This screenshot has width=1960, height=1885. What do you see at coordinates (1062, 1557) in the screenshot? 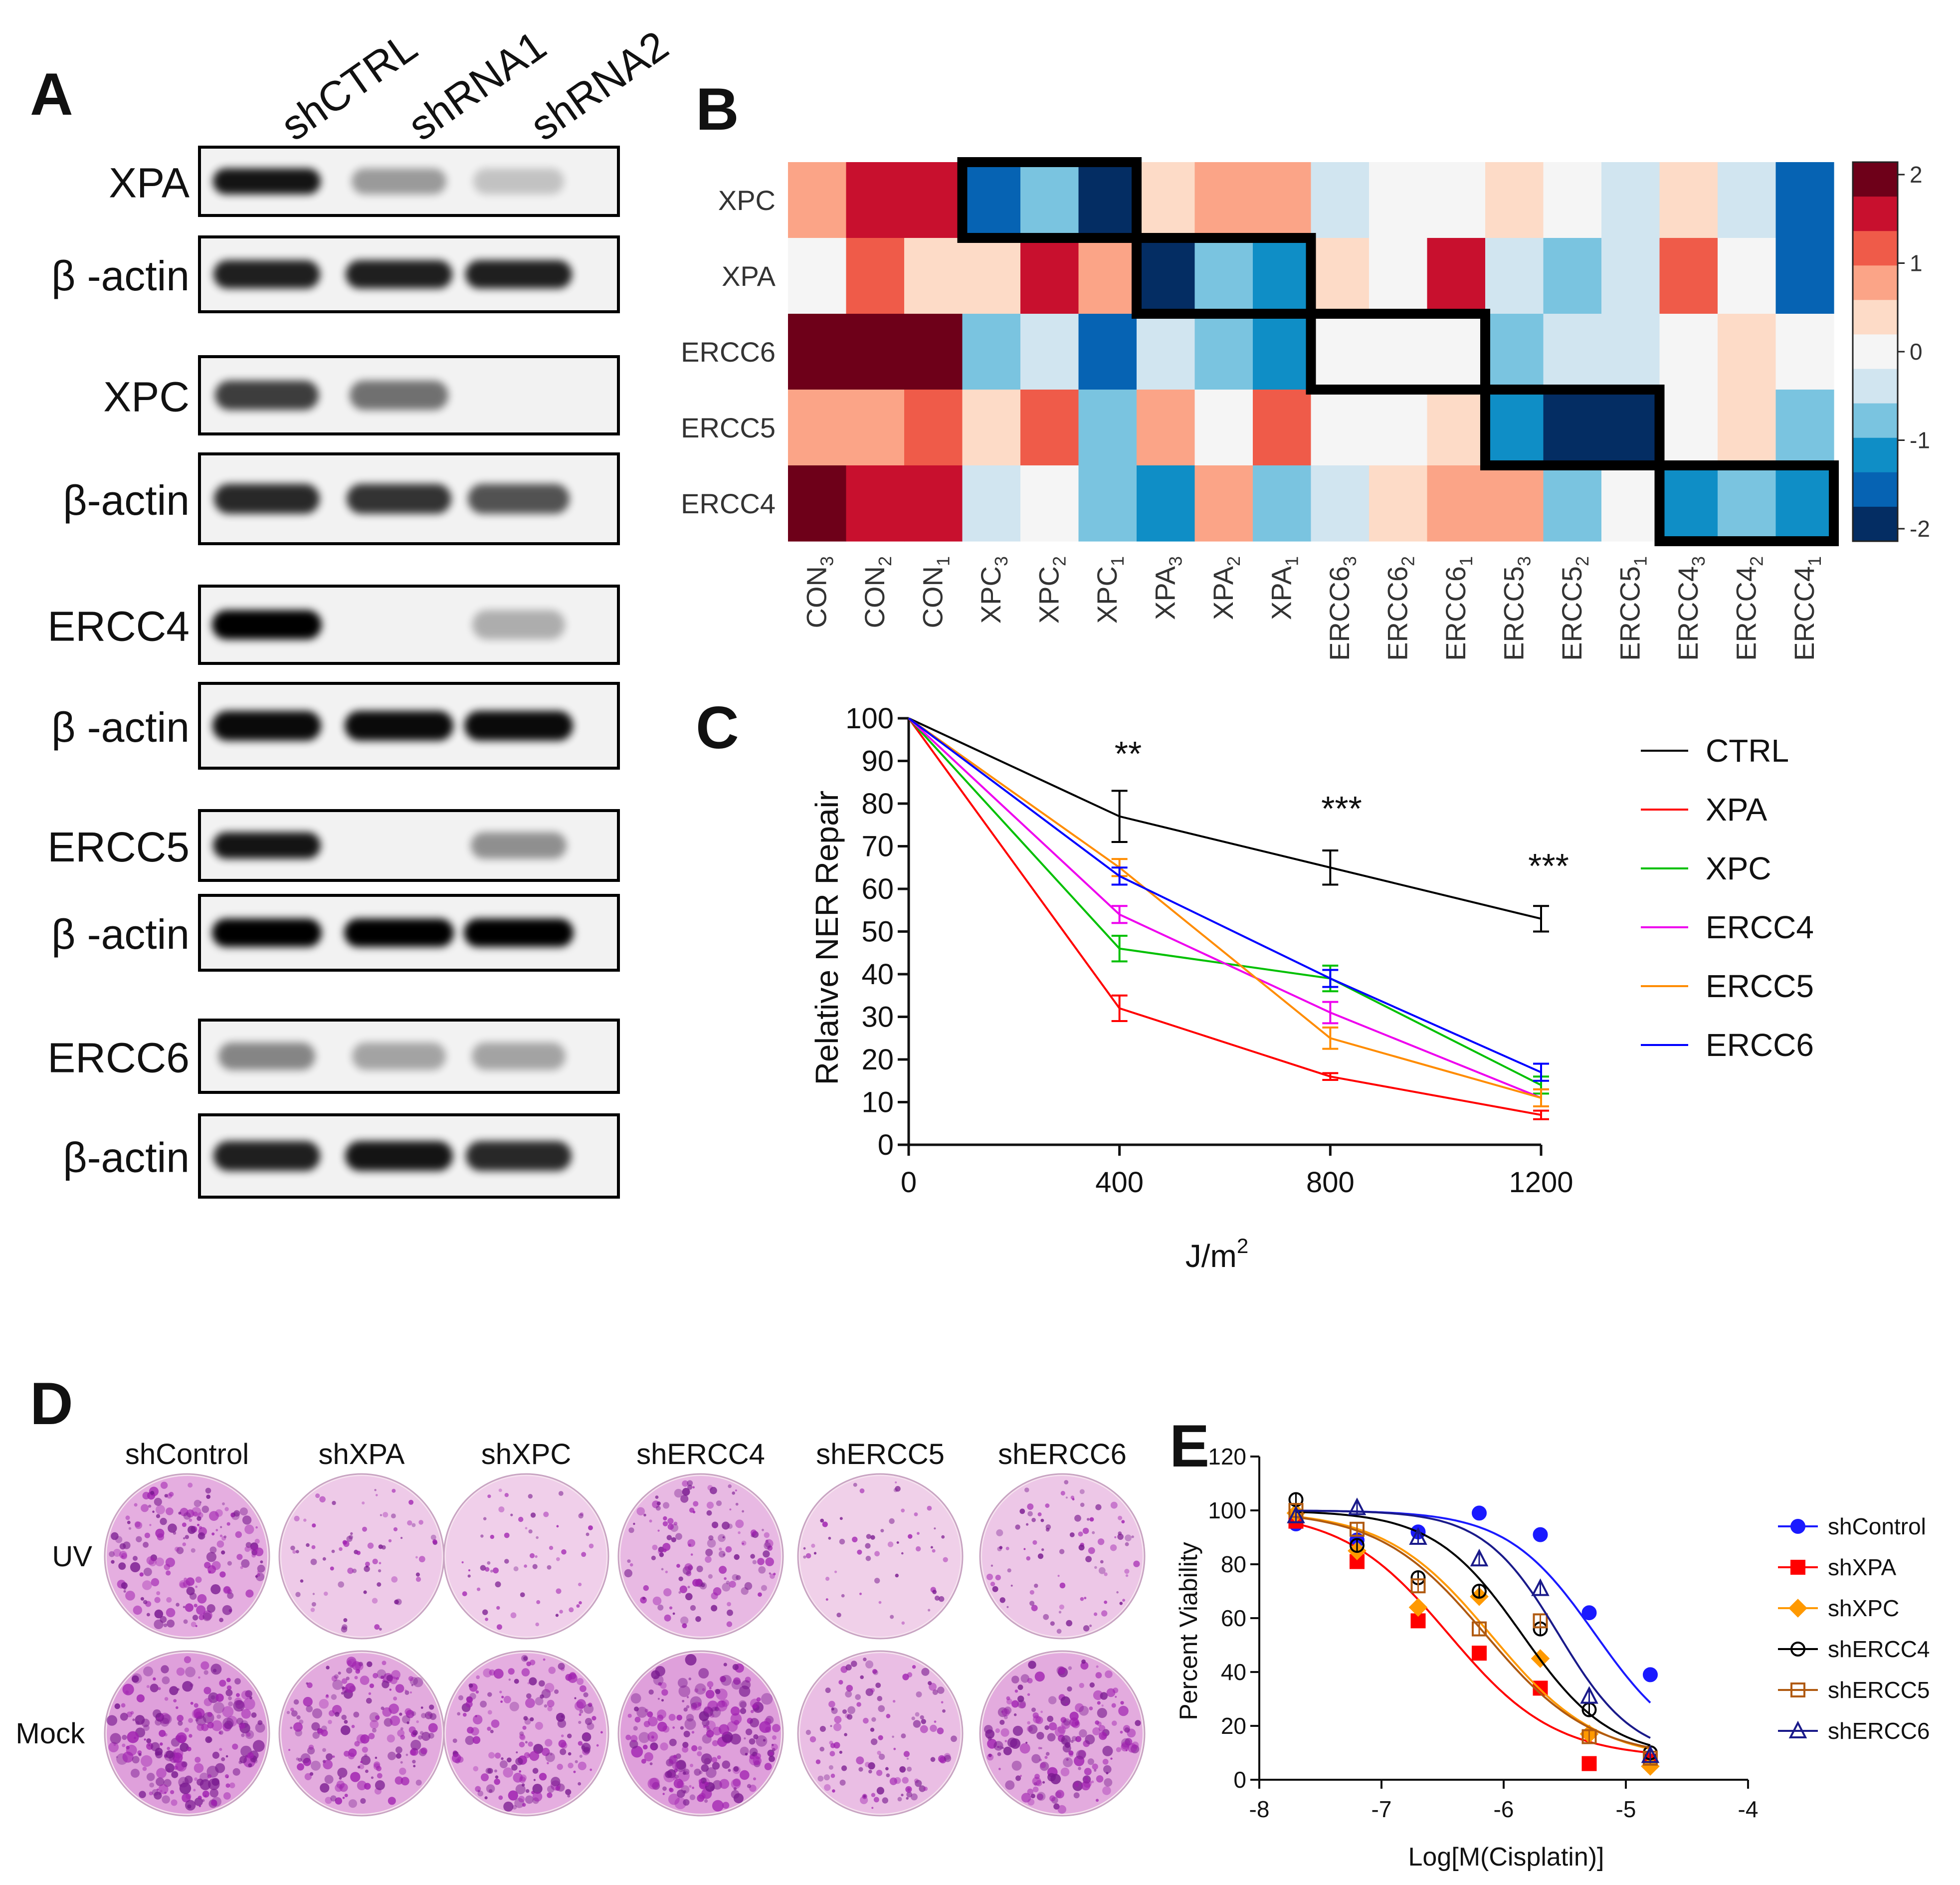
I see `plate-dish` at bounding box center [1062, 1557].